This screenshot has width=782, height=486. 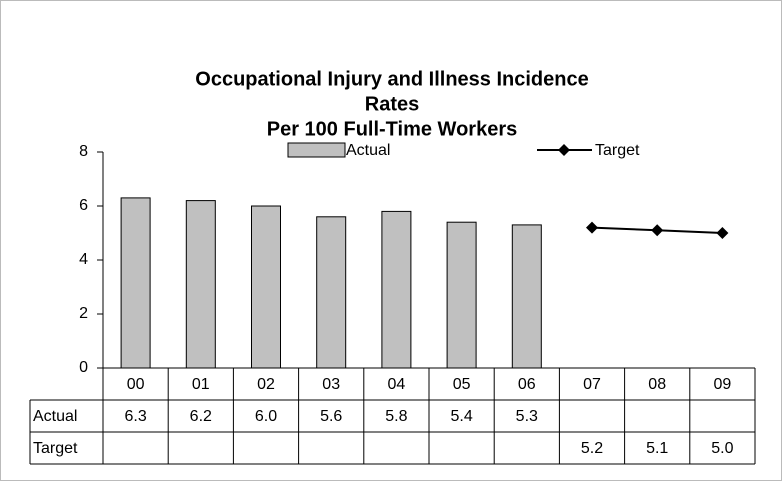 I want to click on y-tick-label: 6, so click(x=83, y=205).